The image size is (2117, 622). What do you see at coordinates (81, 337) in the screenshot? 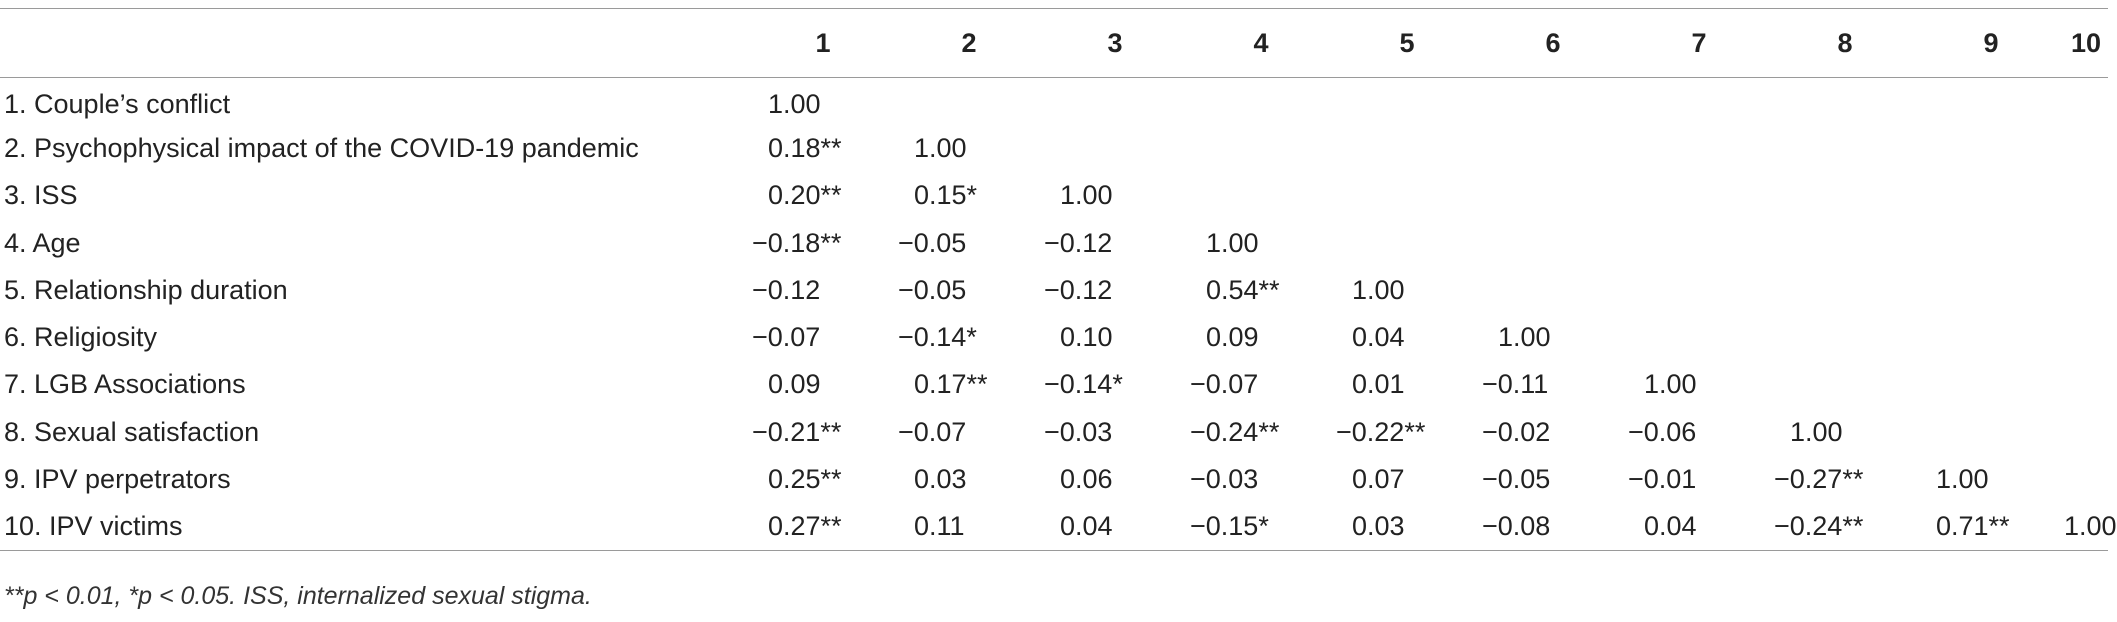
I see `row-label: 6. Religiosity` at bounding box center [81, 337].